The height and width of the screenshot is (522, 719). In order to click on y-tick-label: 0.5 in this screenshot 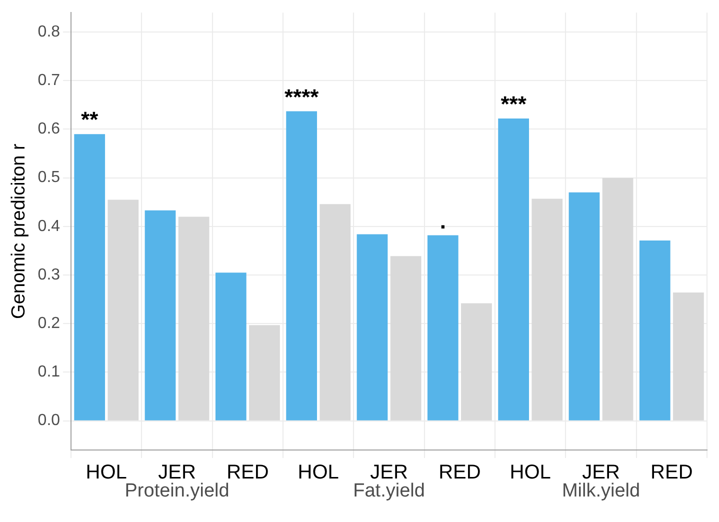, I will do `click(49, 177)`.